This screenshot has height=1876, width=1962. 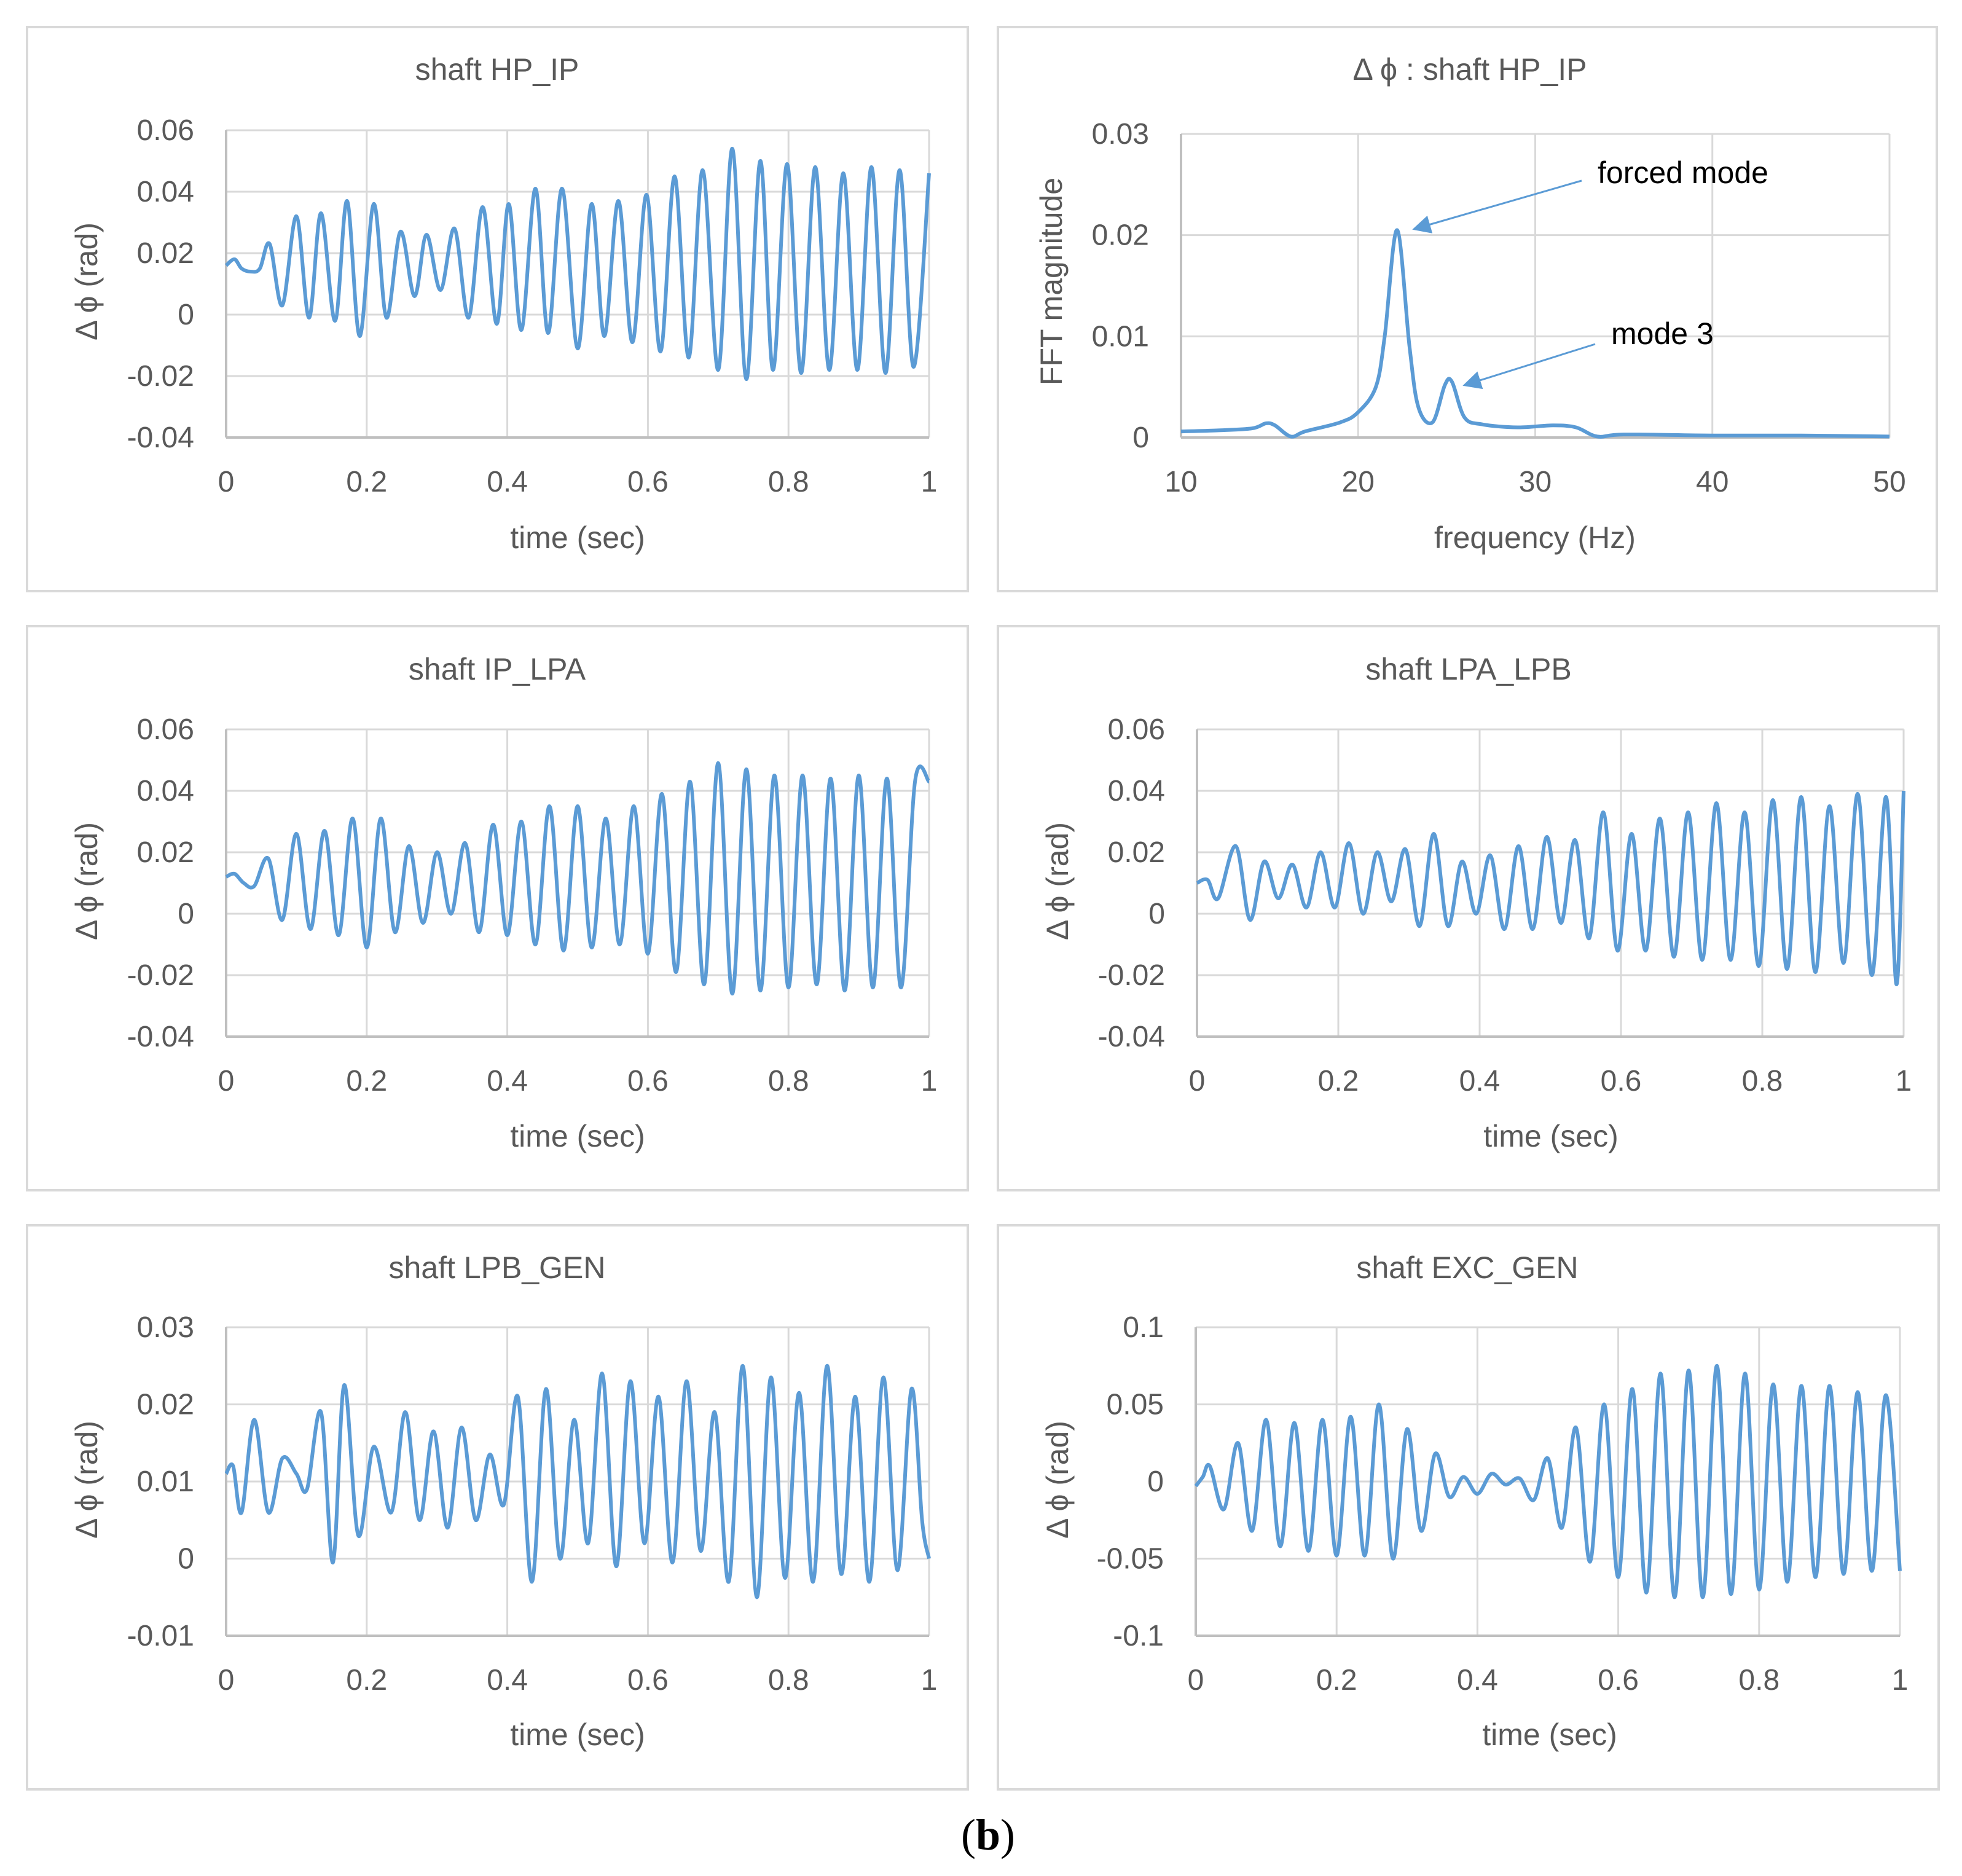 What do you see at coordinates (1662, 333) in the screenshot?
I see `annotation-label: mode 3` at bounding box center [1662, 333].